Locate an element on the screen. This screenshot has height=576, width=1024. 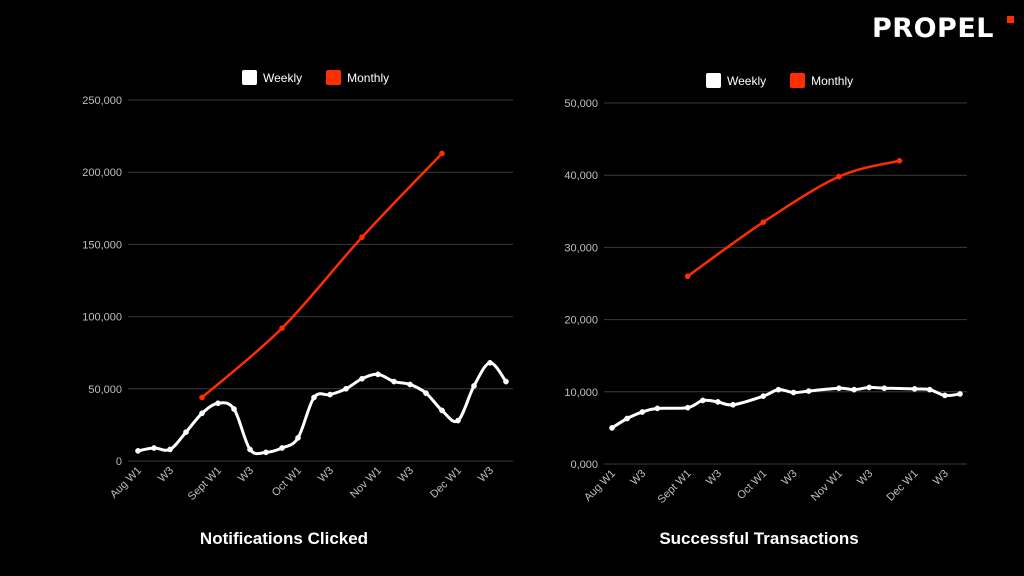
y-tick-label: 0,000 is located at coordinates (584, 465).